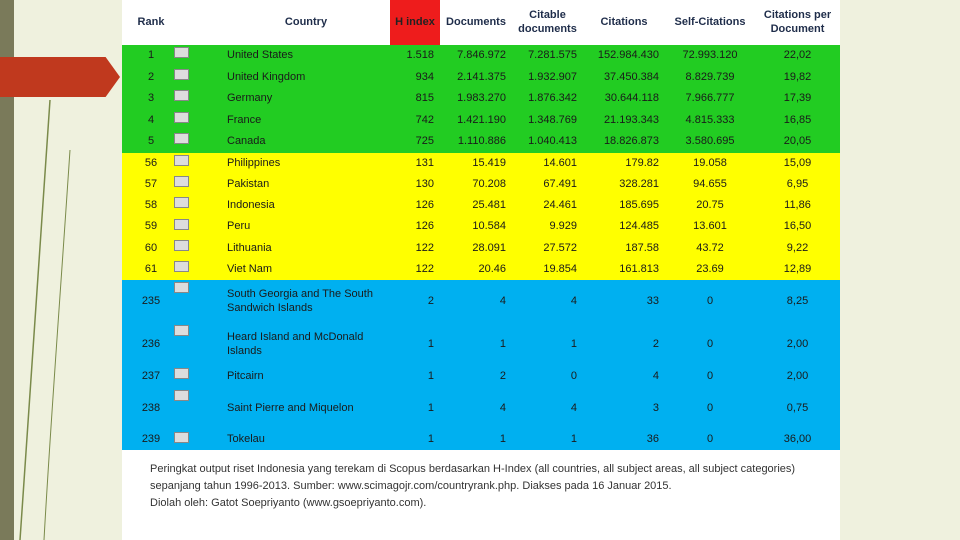  Describe the element at coordinates (266, 76) in the screenshot. I see `table-cell: United Kingdom` at that location.